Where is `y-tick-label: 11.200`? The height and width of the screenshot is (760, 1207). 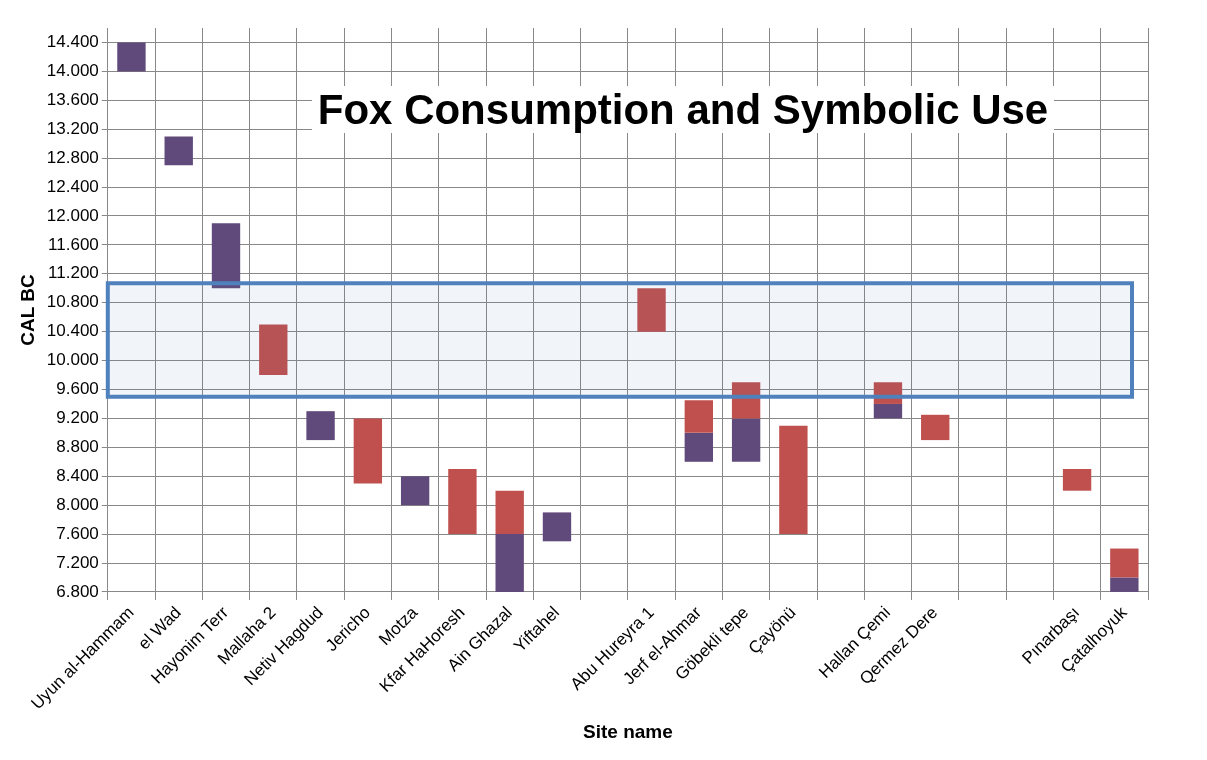 y-tick-label: 11.200 is located at coordinates (73, 273).